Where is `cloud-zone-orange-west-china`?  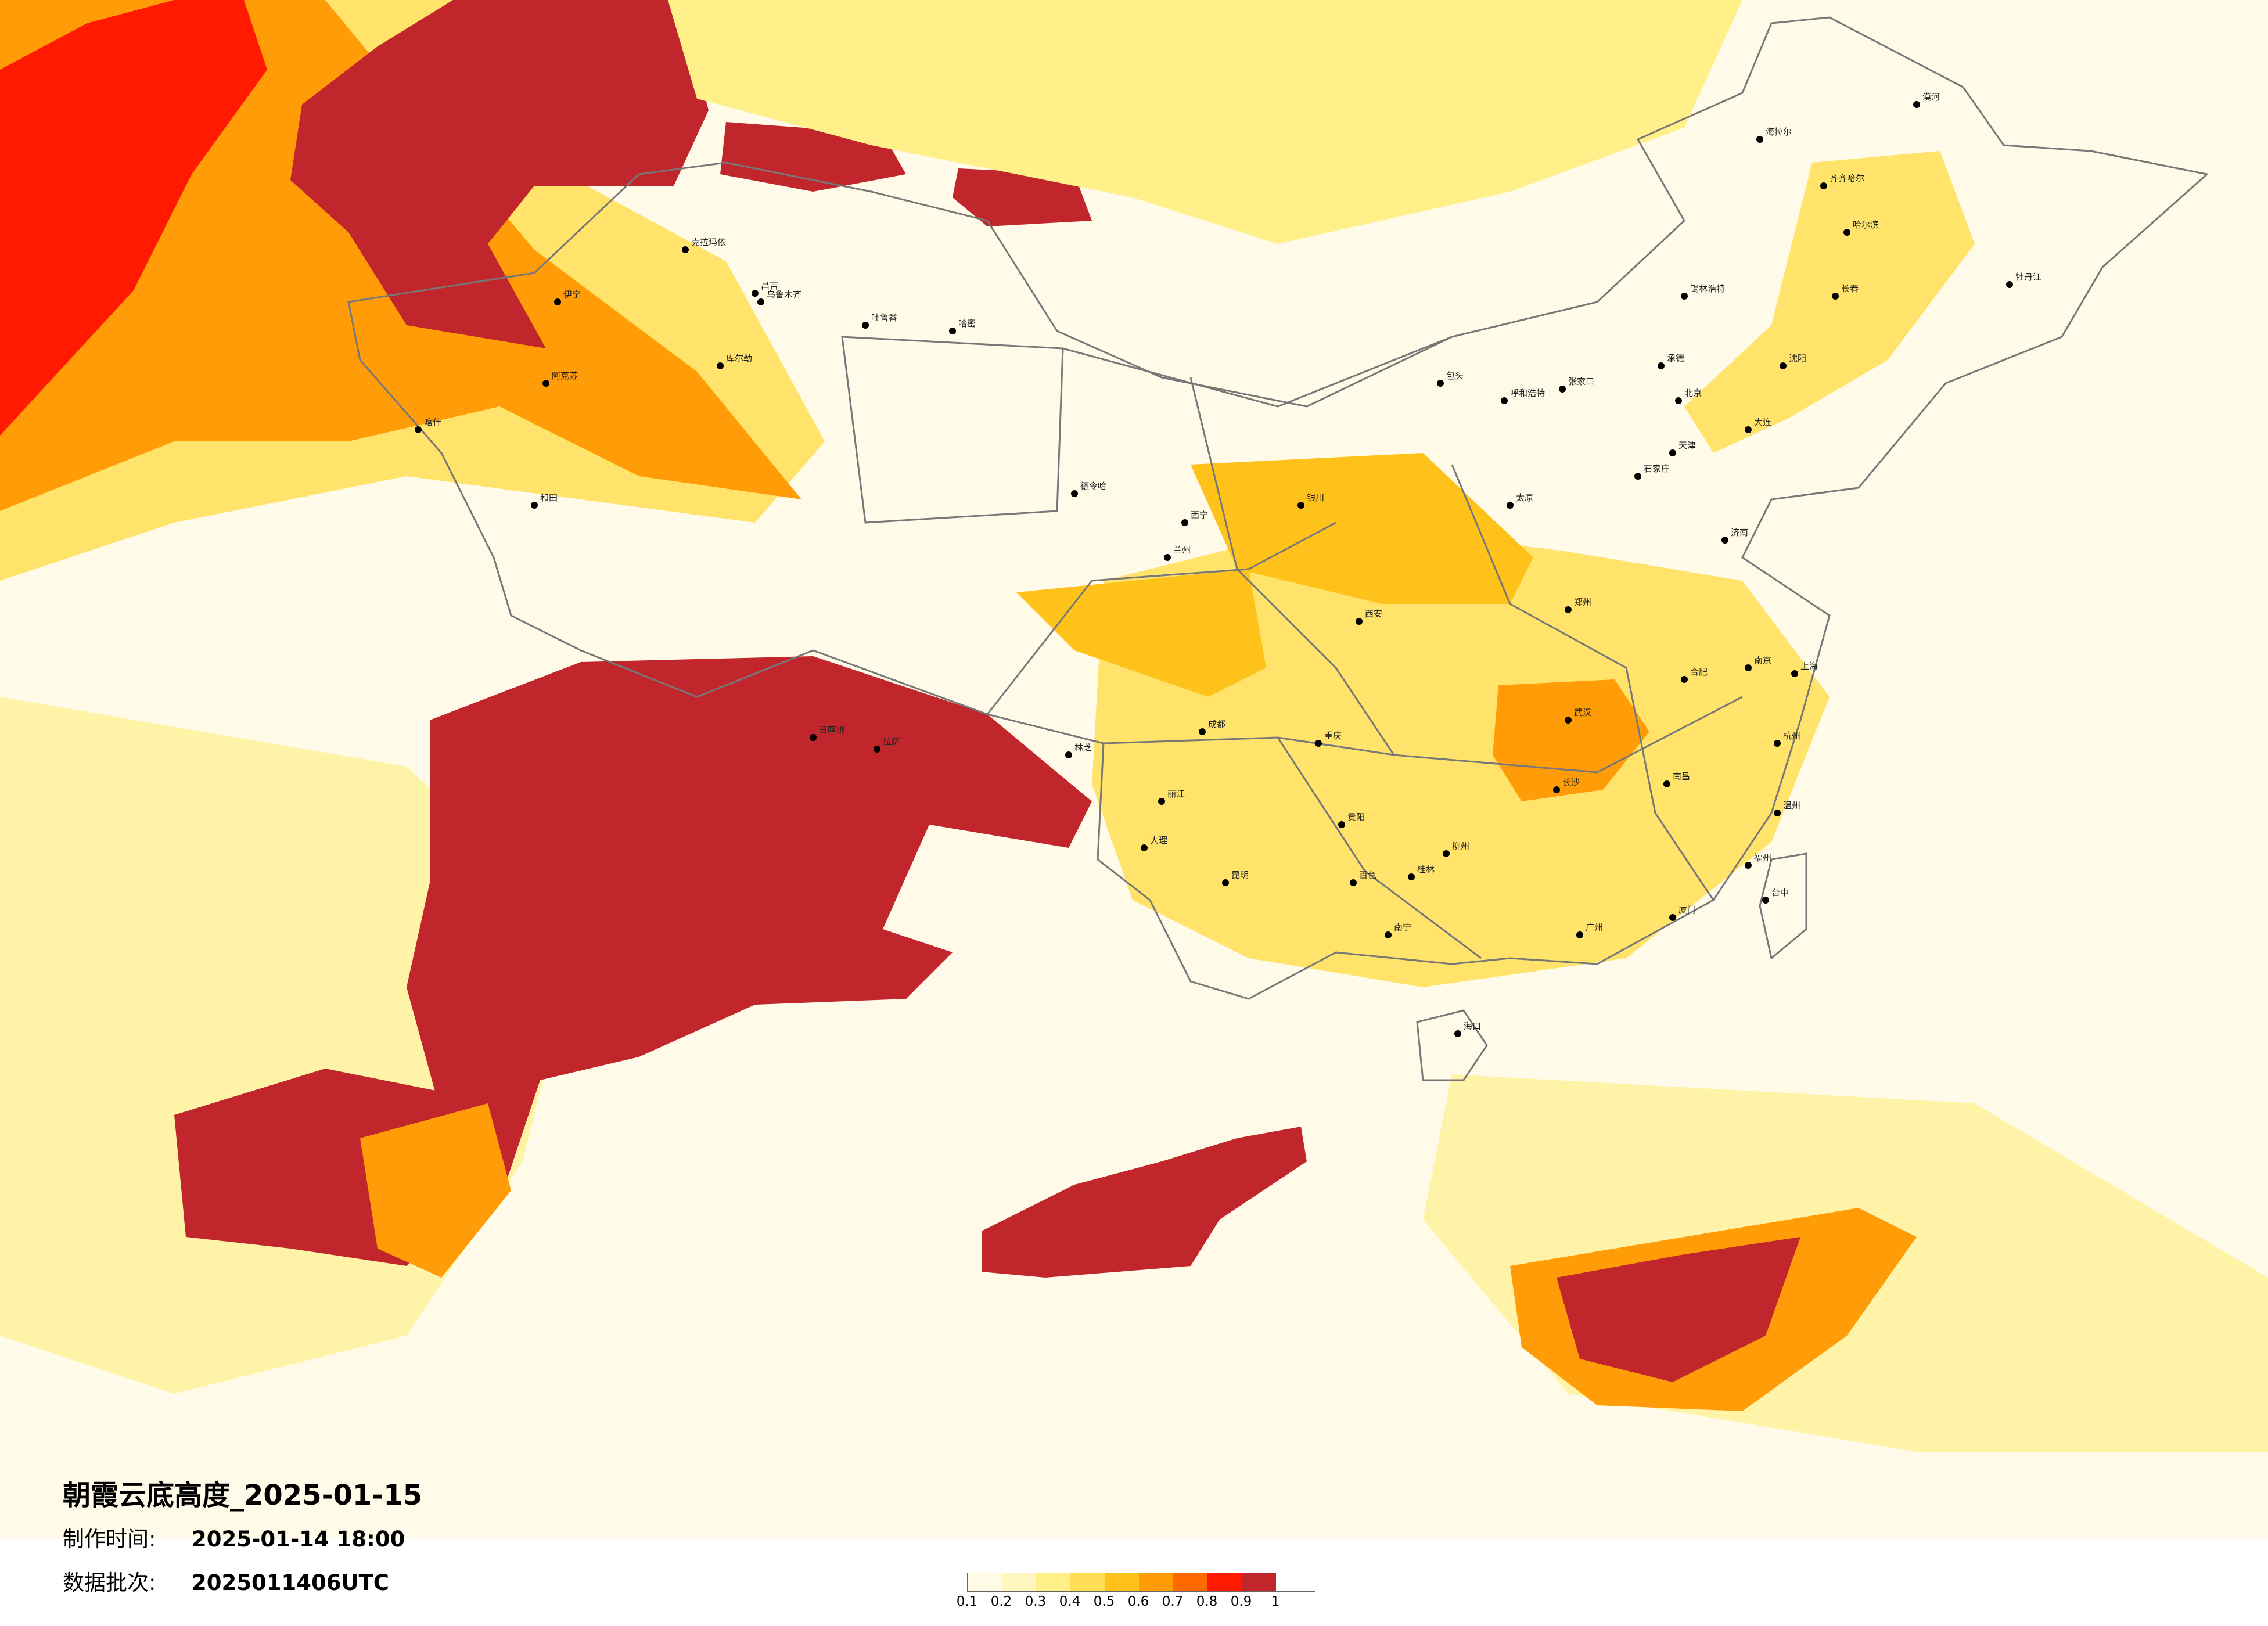
cloud-zone-orange-west-china is located at coordinates (1141, 633).